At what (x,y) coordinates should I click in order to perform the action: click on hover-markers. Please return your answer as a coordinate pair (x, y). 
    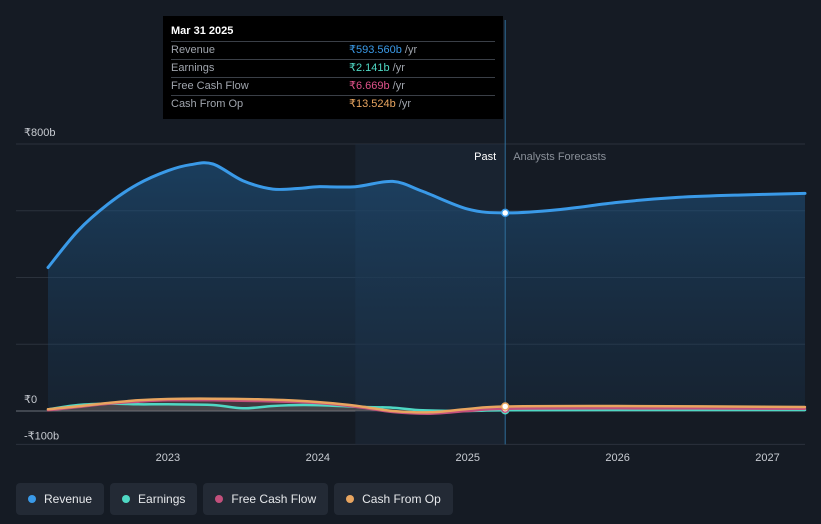
    Looking at the image, I should click on (505, 311).